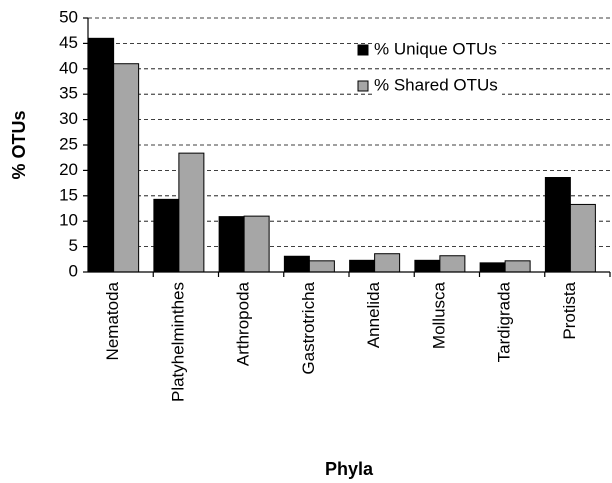 This screenshot has width=612, height=483. I want to click on y-tick-label: 40, so click(68, 67).